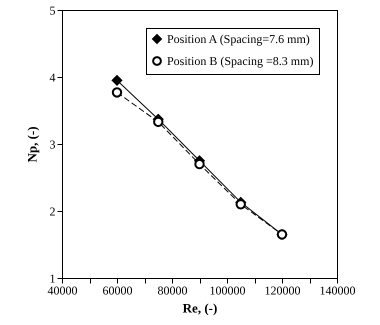  I want to click on x-tick-label: 140000, so click(338, 291).